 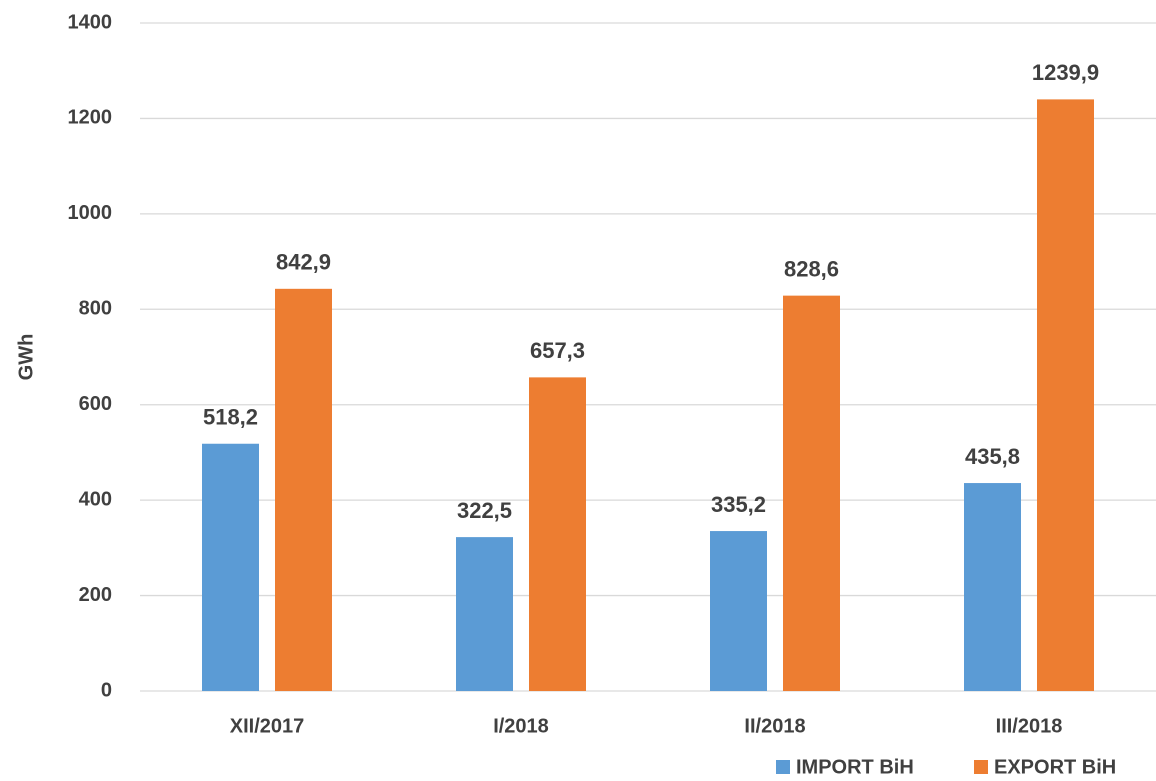 What do you see at coordinates (521, 726) in the screenshot?
I see `x-tick-label: I/2018` at bounding box center [521, 726].